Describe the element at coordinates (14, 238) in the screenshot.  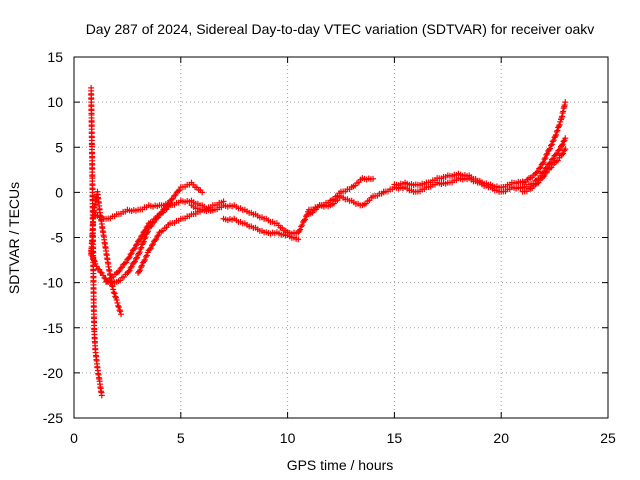
I see `y-axis-label: SDTVAR / TECUs` at that location.